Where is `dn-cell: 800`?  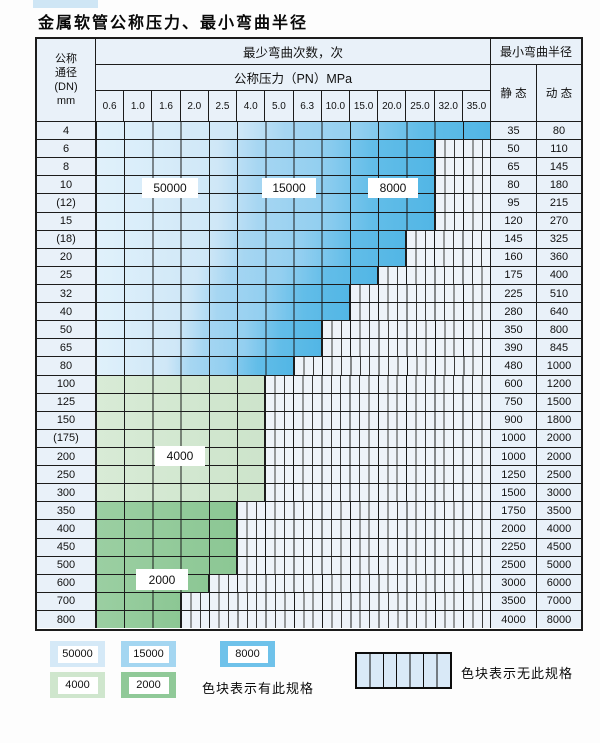 dn-cell: 800 is located at coordinates (66, 619).